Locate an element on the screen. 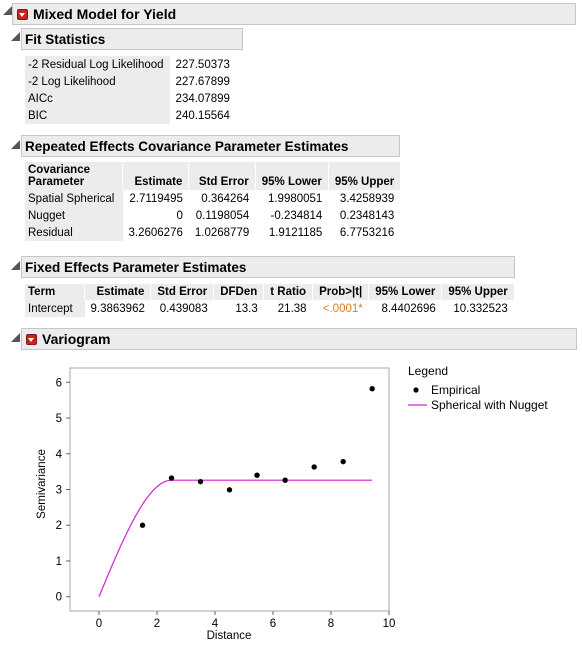  table-row: AICc 234.07899 is located at coordinates (130, 98).